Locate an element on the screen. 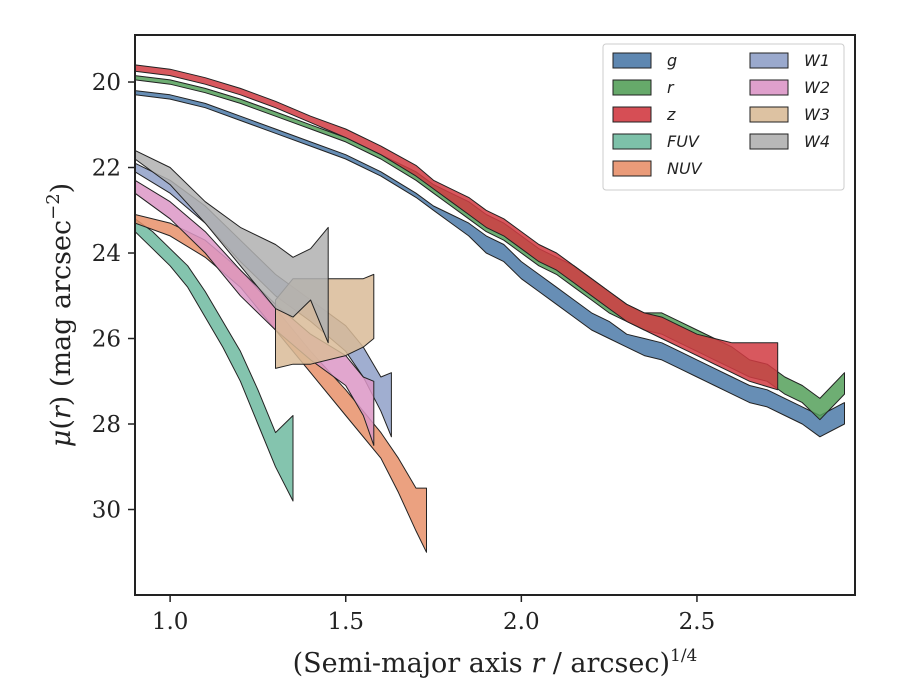  series-band-w4 is located at coordinates (232, 246).